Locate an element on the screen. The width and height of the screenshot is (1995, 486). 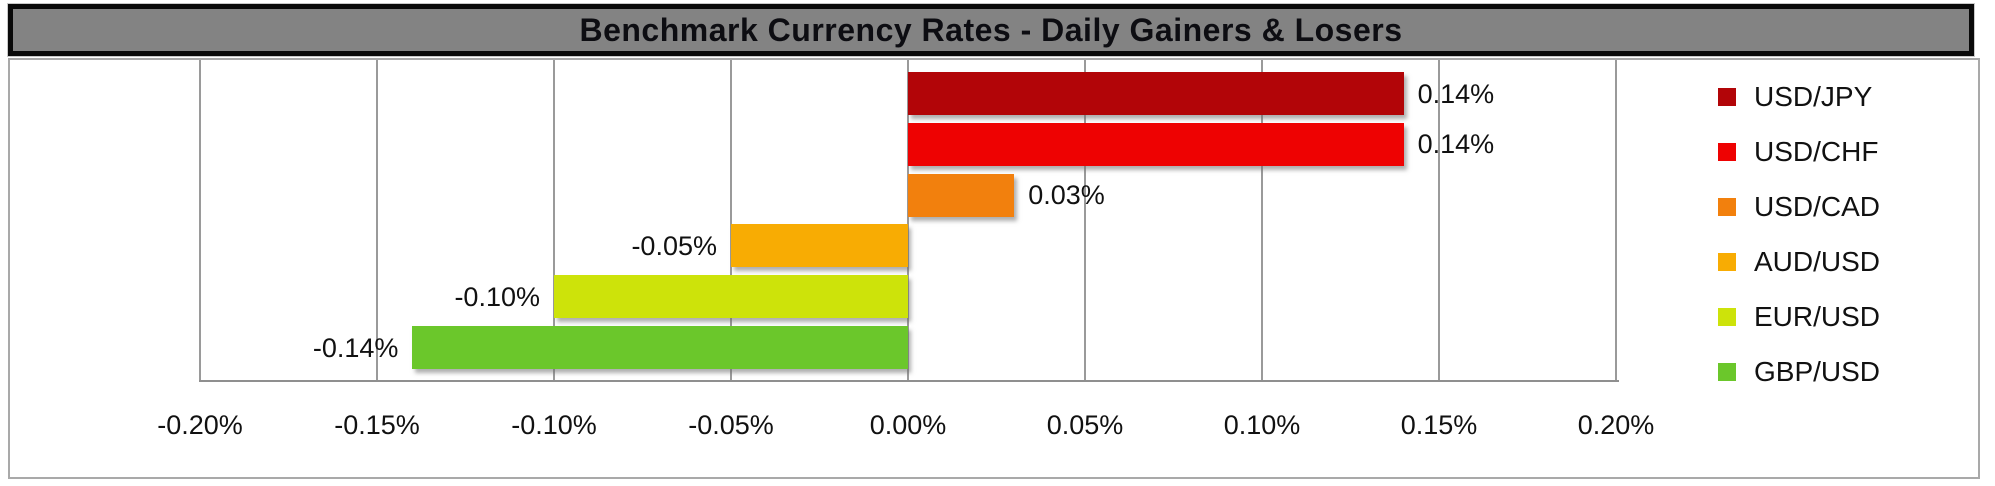
legend-swatch-eur-usd is located at coordinates (1727, 317).